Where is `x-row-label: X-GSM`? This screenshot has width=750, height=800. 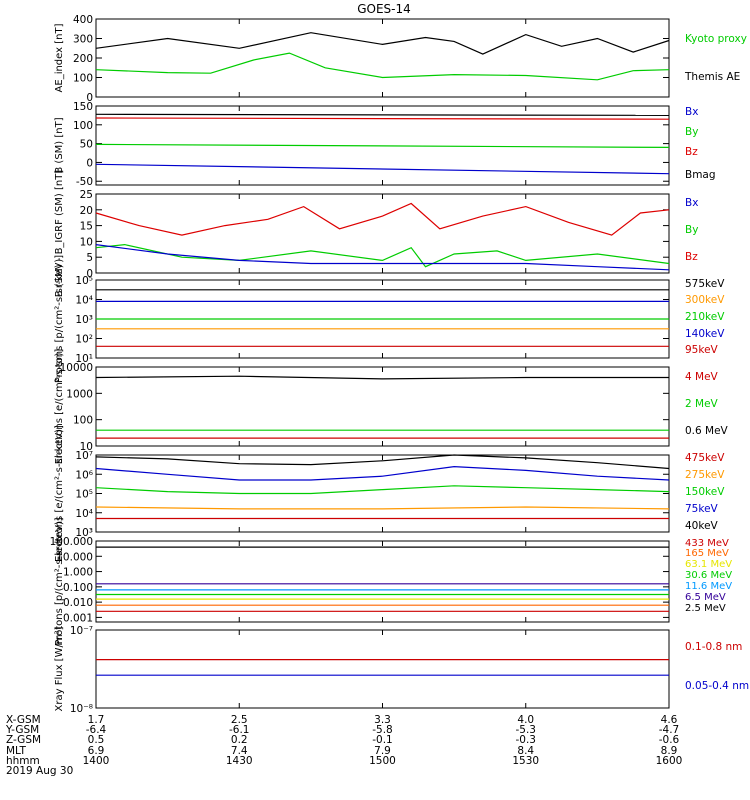 x-row-label: X-GSM is located at coordinates (23, 720).